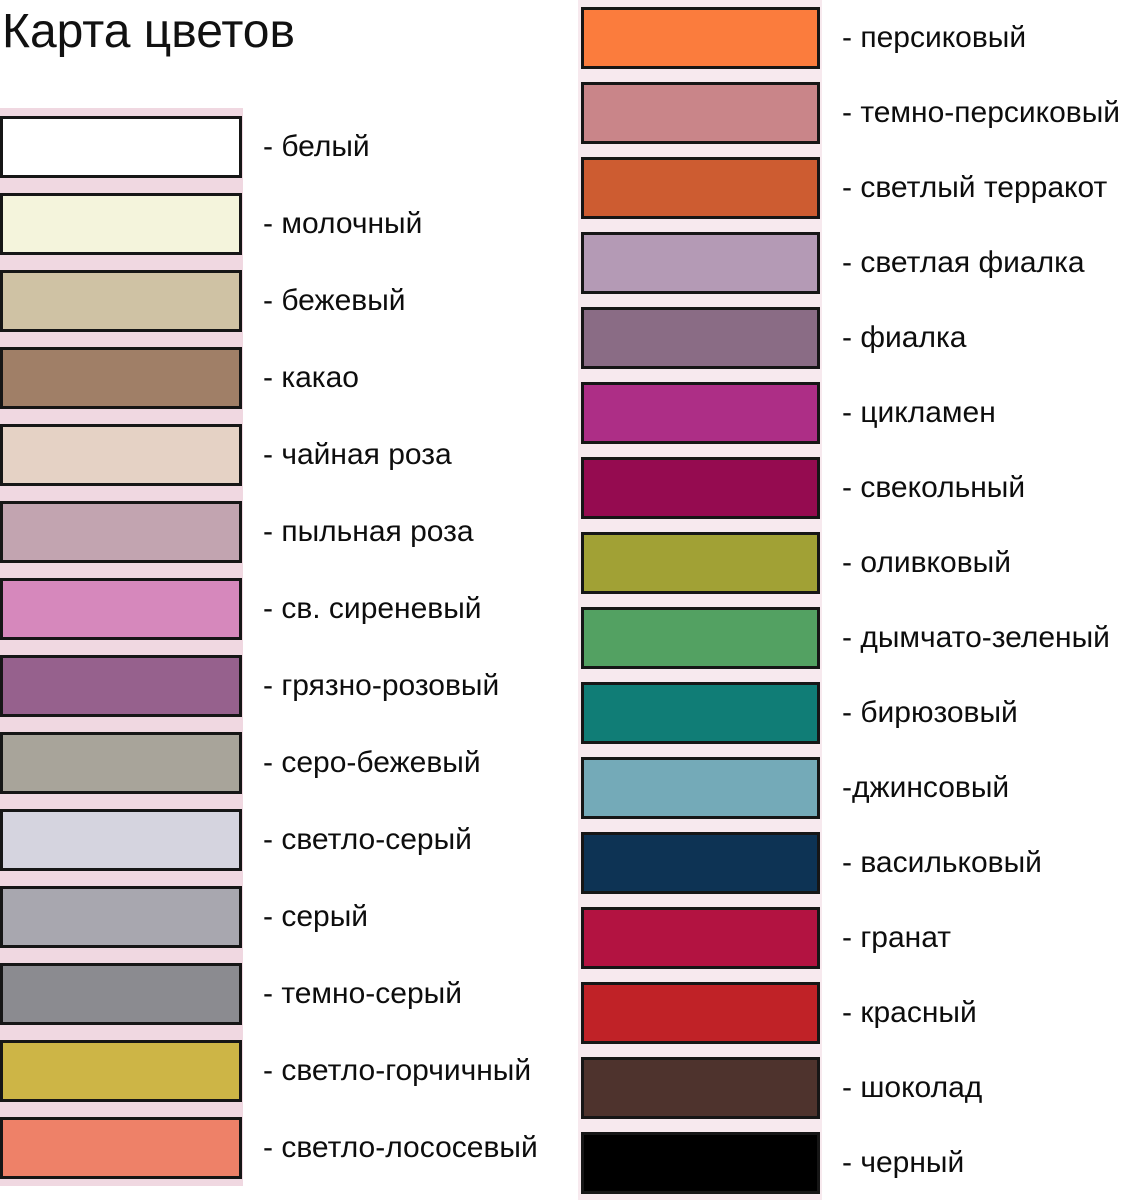 The width and height of the screenshot is (1134, 1200). I want to click on color-row: - грязно-розовый, so click(269, 685).